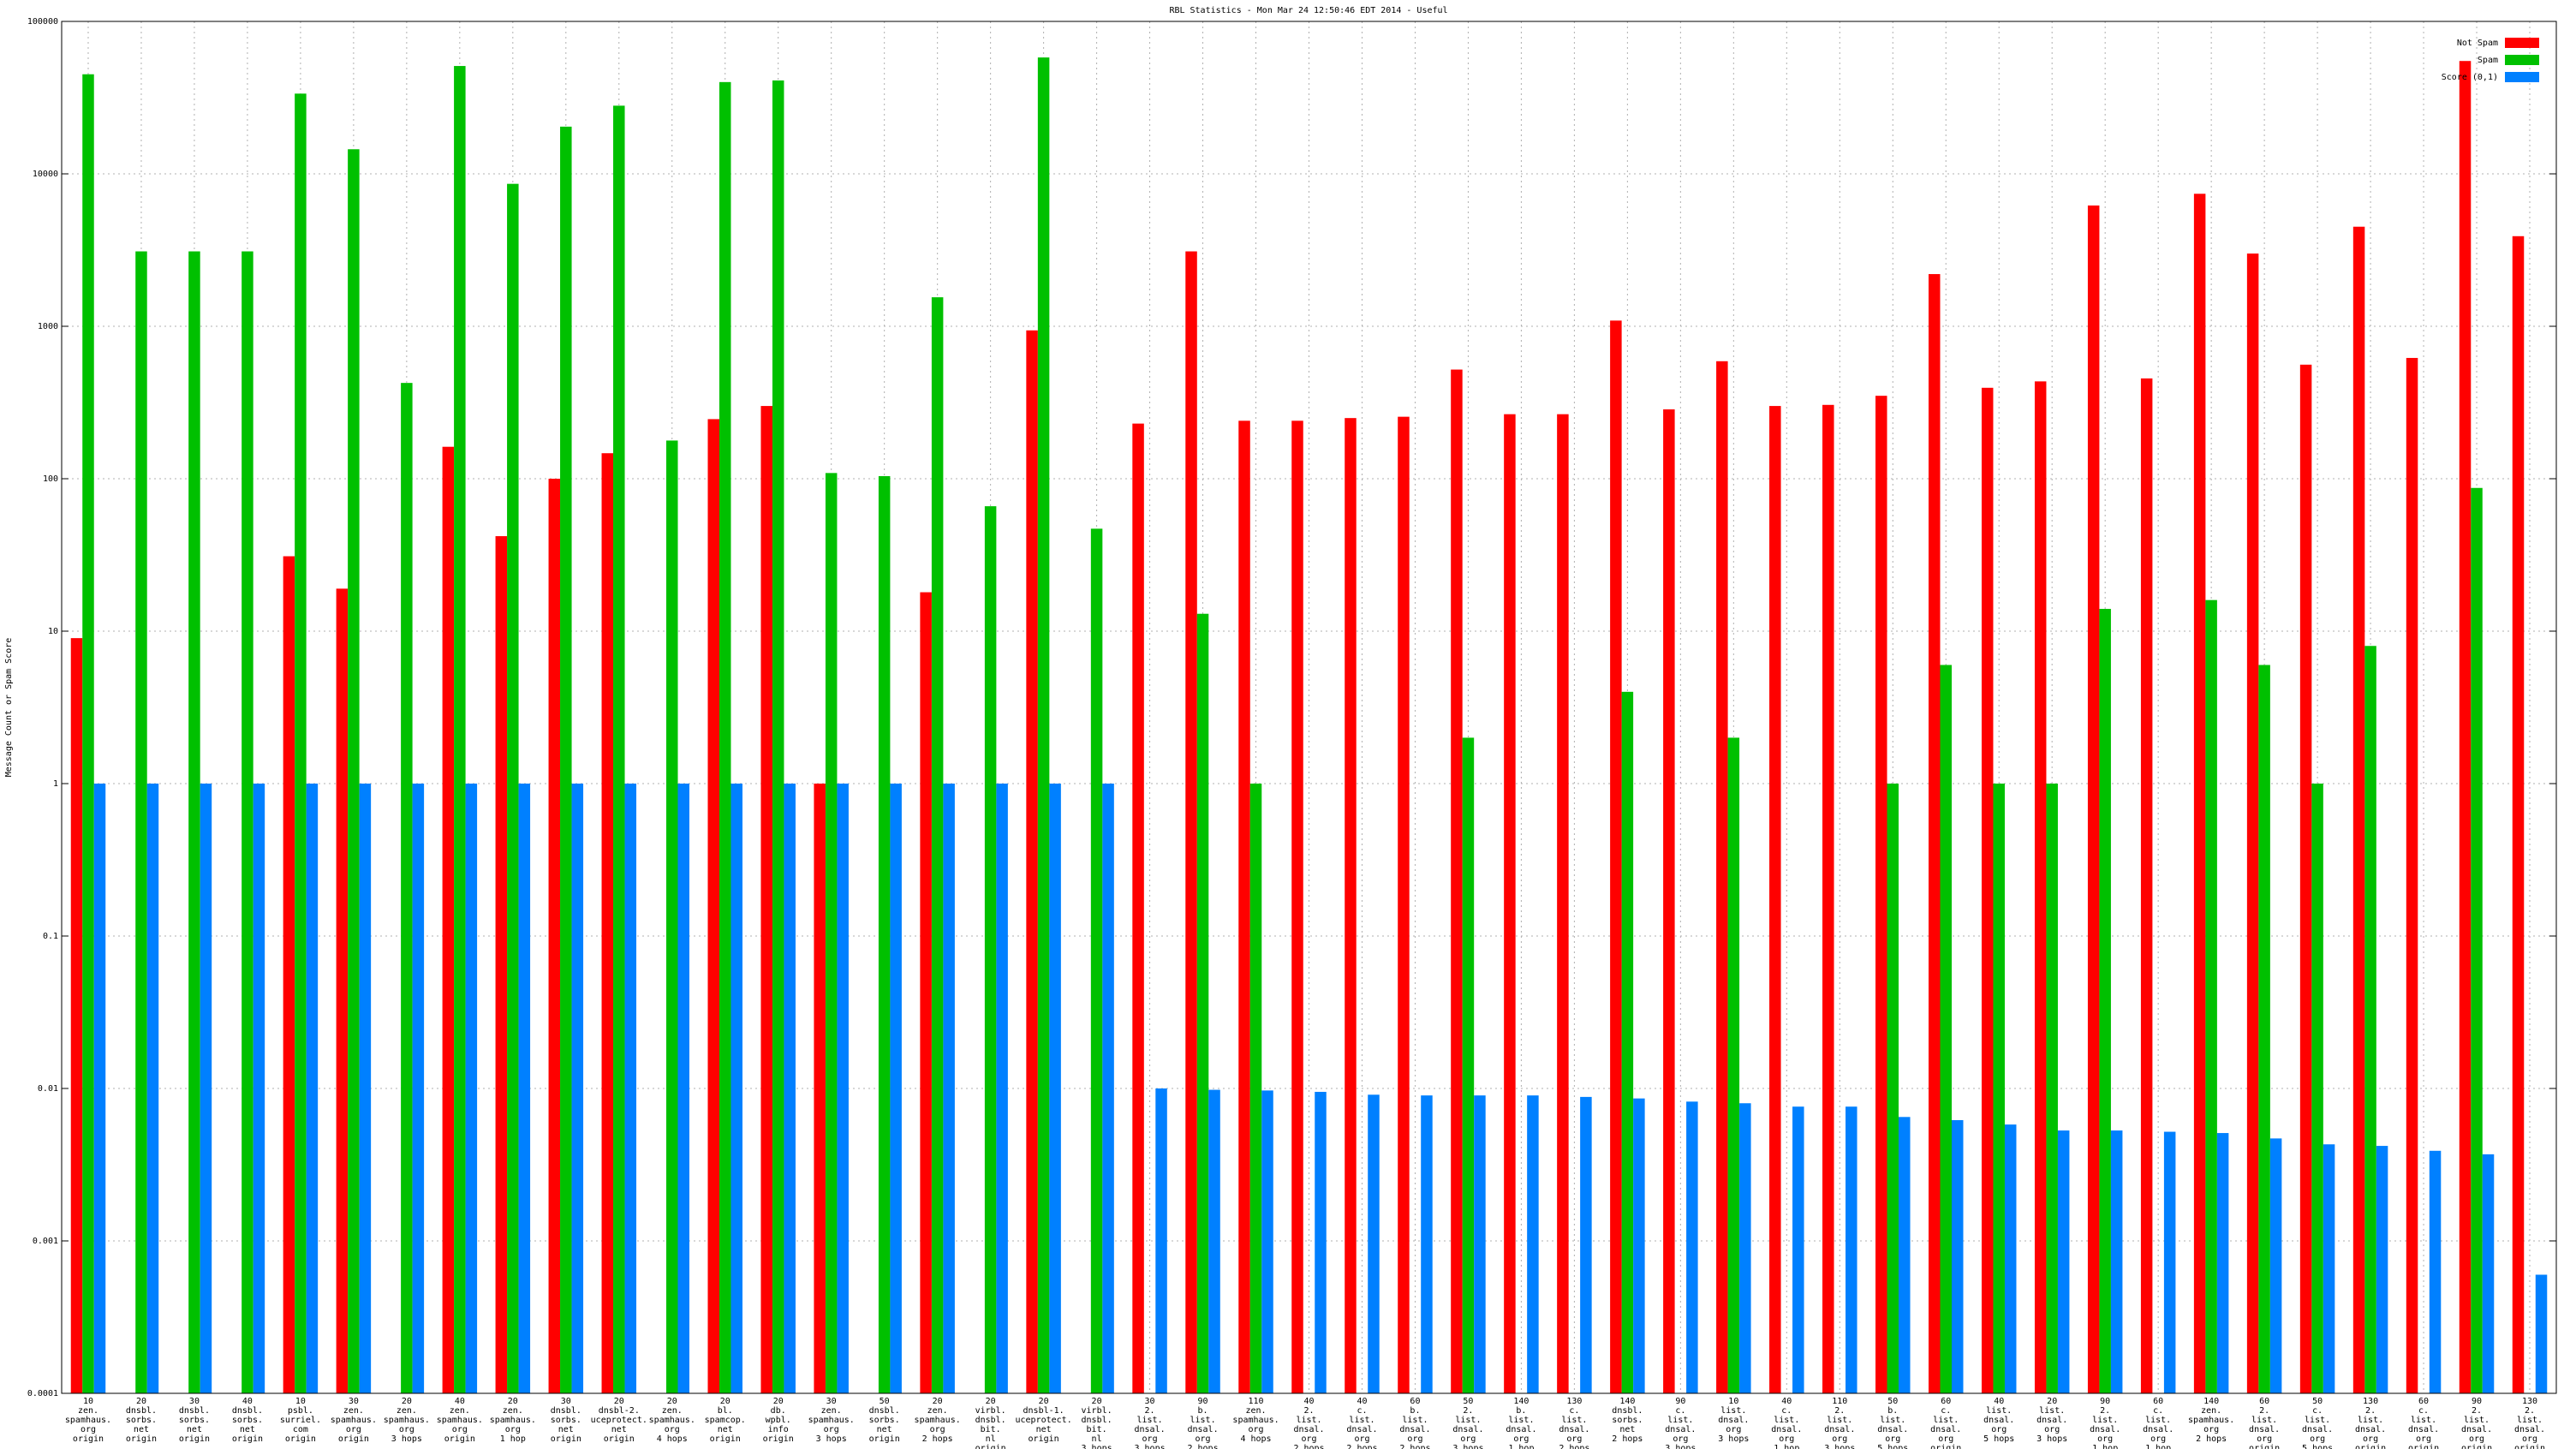 Image resolution: width=2576 pixels, height=1449 pixels. Describe the element at coordinates (45, 174) in the screenshot. I see `y-tick-label: 10000` at that location.